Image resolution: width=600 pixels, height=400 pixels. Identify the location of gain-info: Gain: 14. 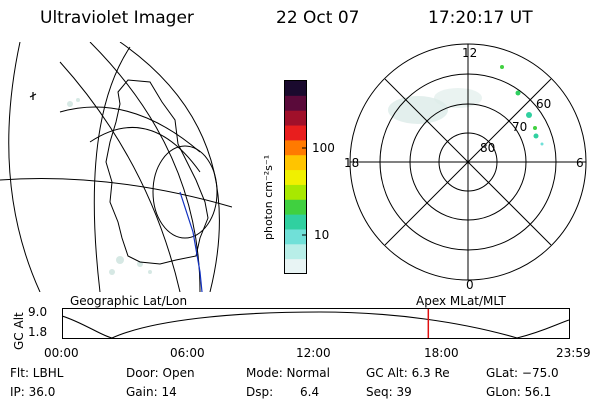
(151, 392).